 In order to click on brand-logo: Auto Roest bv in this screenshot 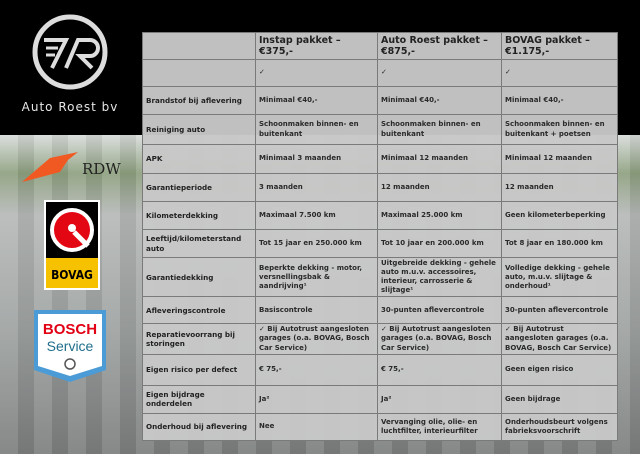, I will do `click(70, 67)`.